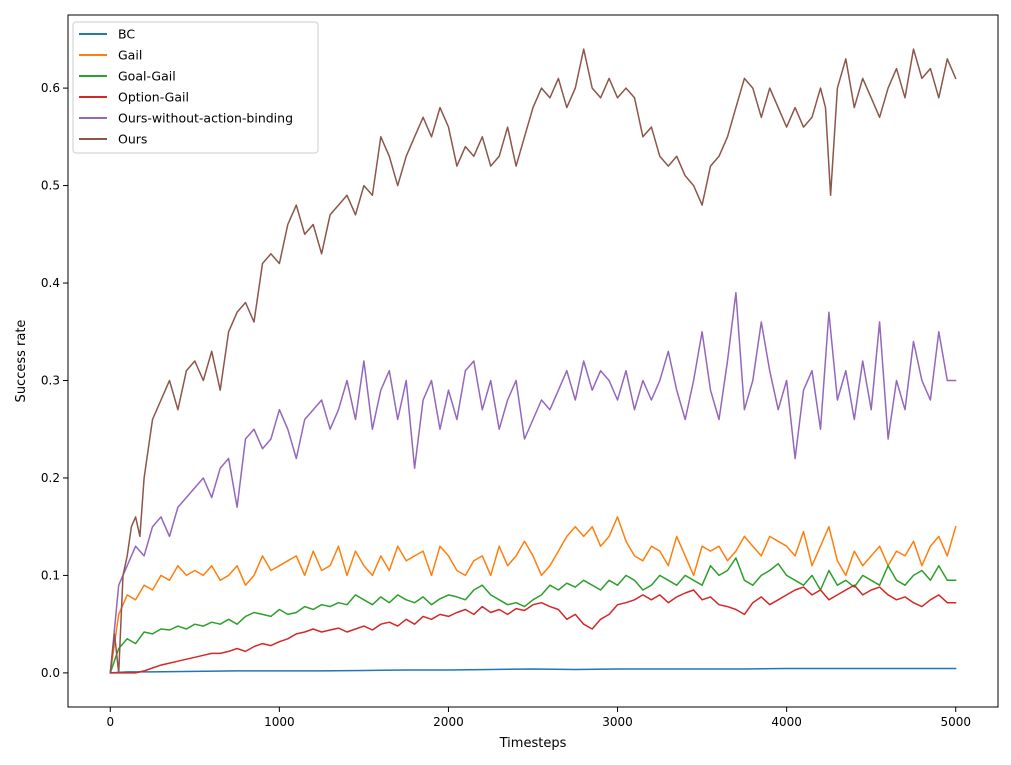  Describe the element at coordinates (50, 575) in the screenshot. I see `y-tick-label: 0.1` at that location.